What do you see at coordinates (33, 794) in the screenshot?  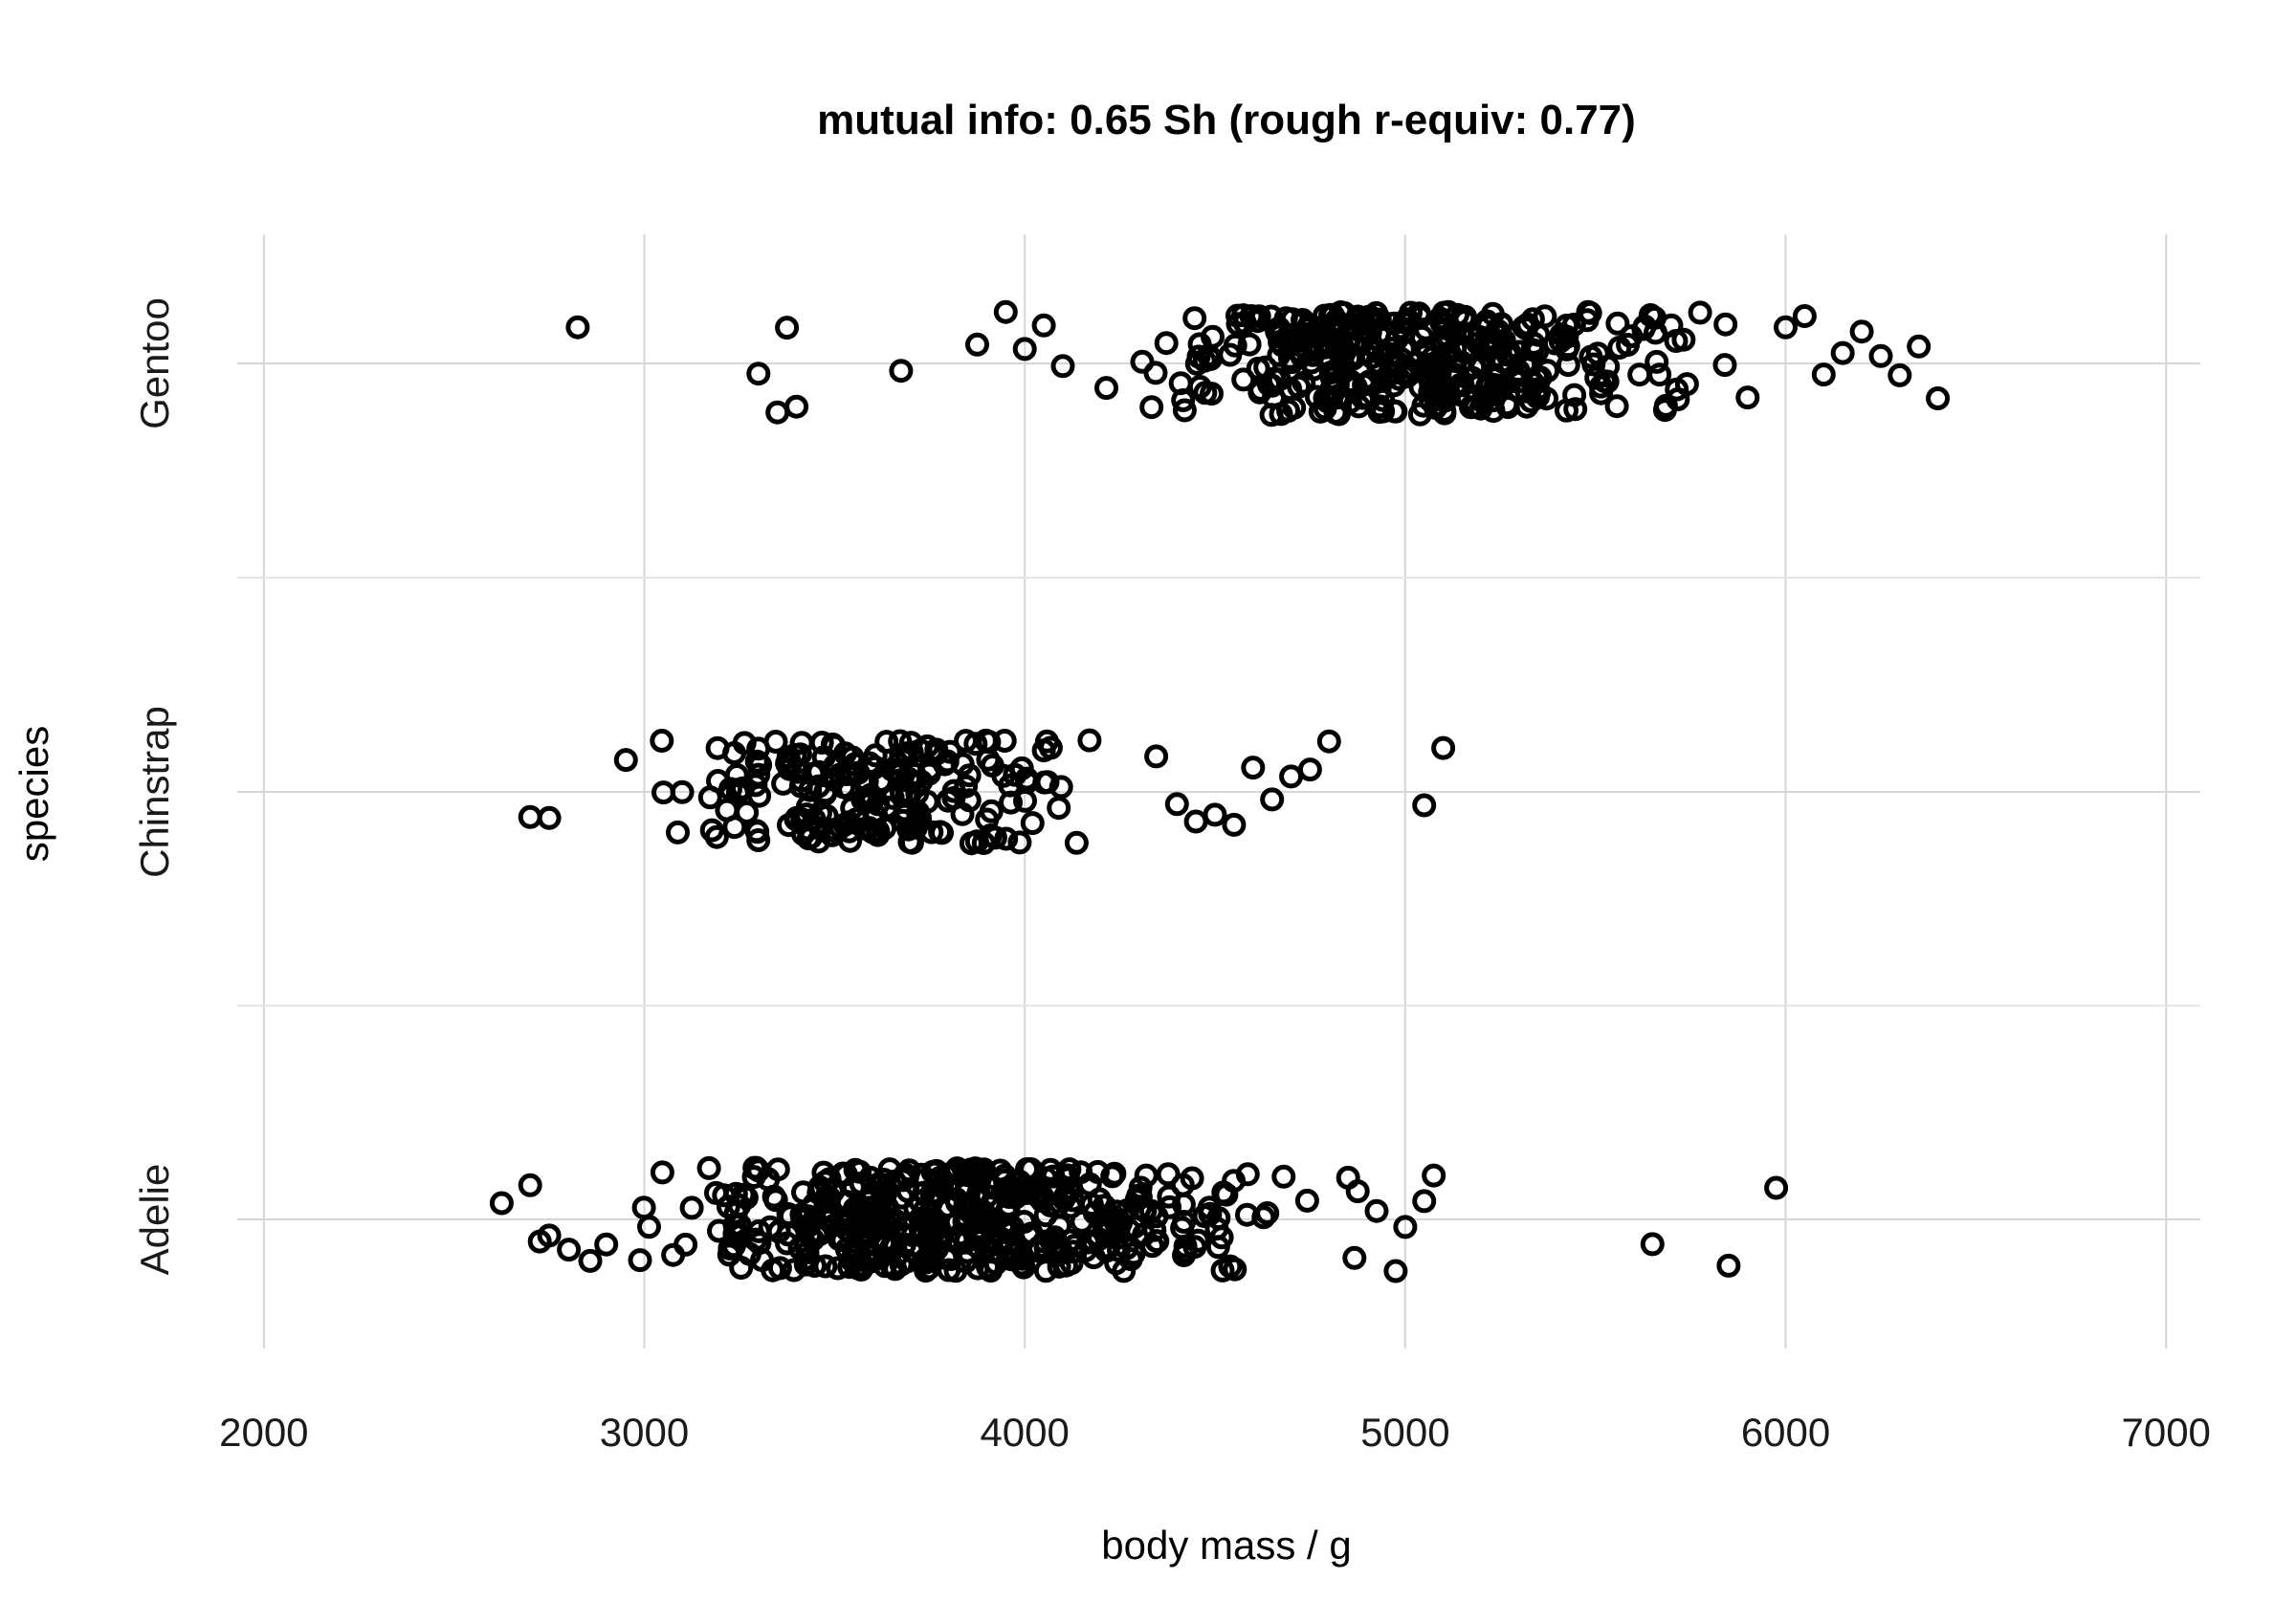 I see `y-axis-label: species` at bounding box center [33, 794].